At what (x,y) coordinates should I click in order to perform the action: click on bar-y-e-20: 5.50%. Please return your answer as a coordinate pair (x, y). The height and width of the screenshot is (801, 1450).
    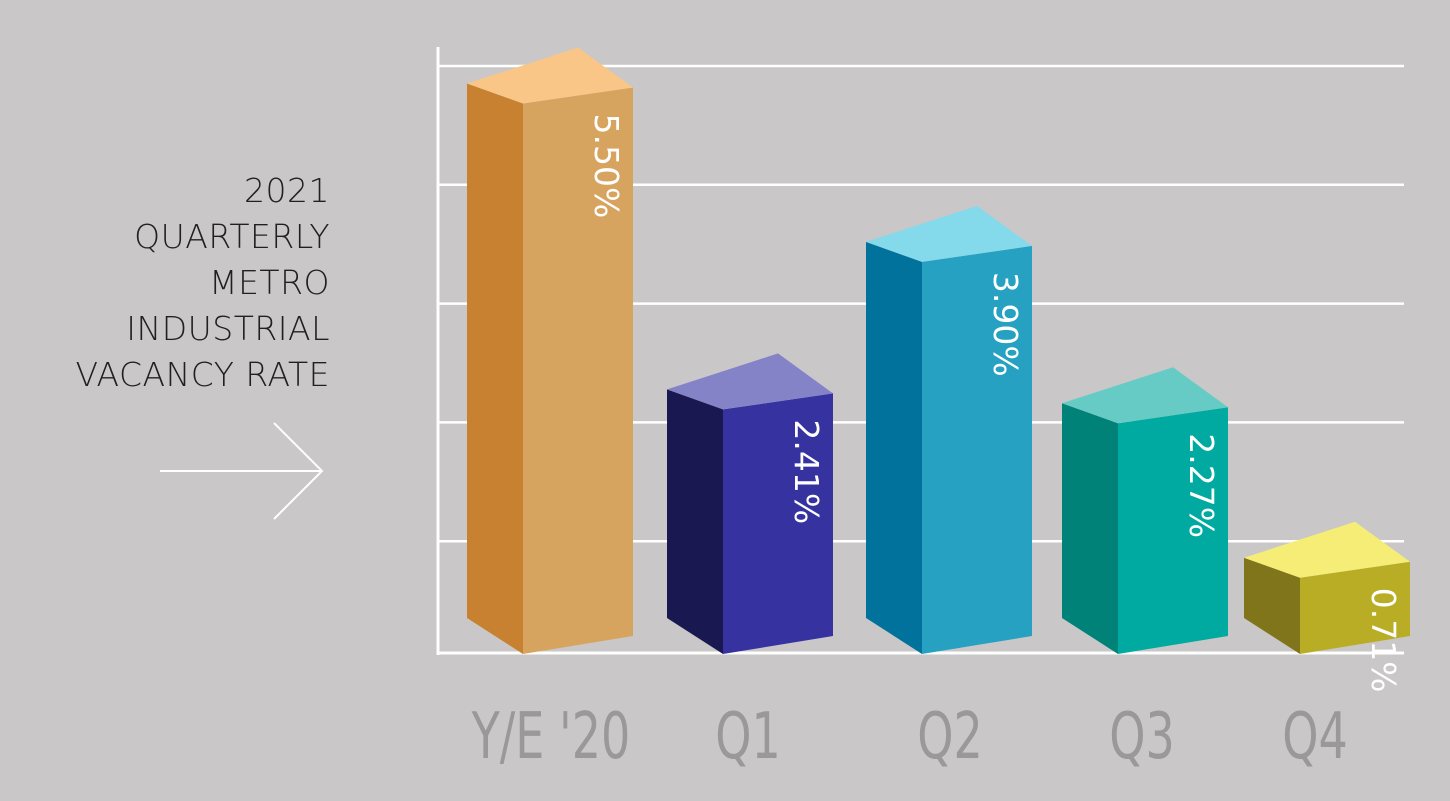
    Looking at the image, I should click on (550, 350).